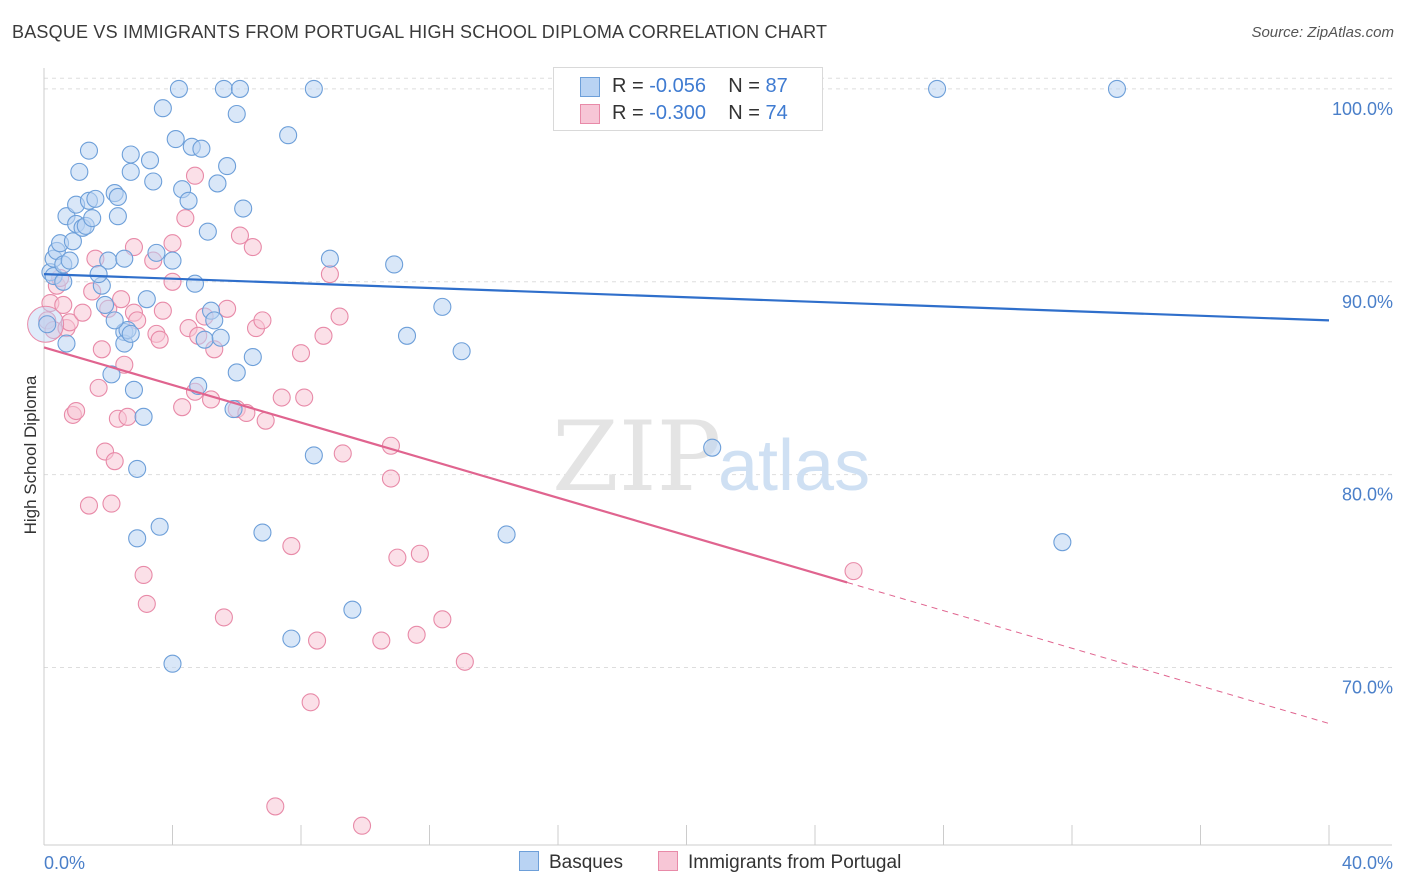  I want to click on correlation-legend: R = -0.056 N = 87 R = -0.300 N = 74, so click(688, 99).